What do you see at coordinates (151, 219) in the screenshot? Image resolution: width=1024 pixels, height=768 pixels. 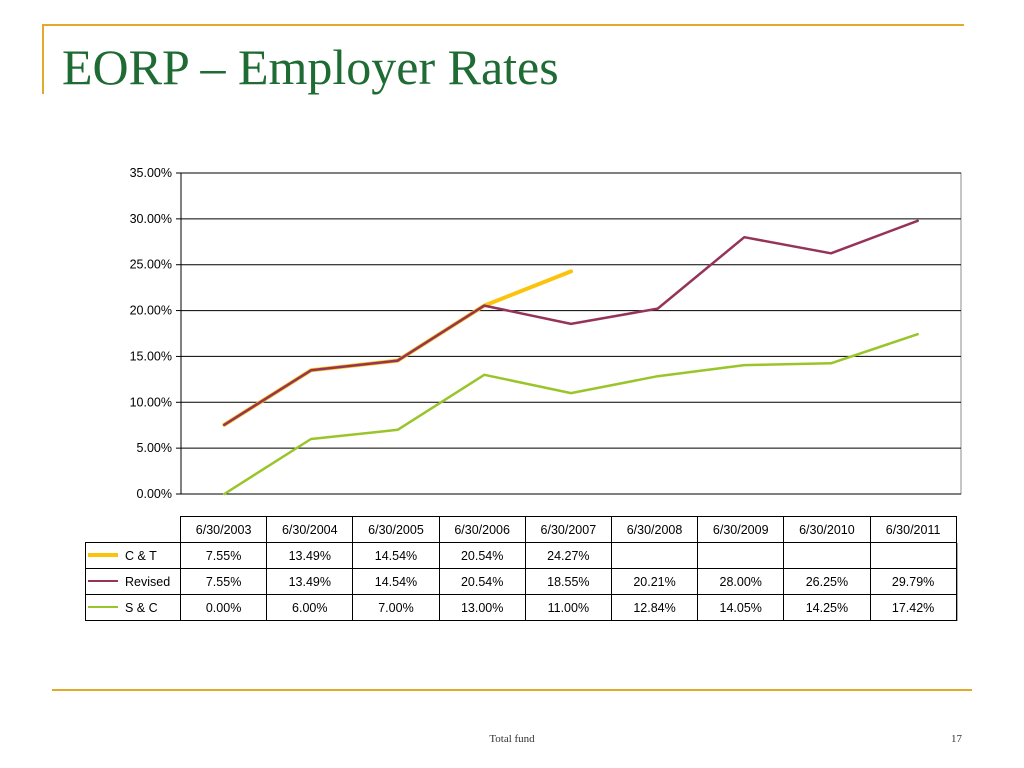 I see `y-tick-label: 30.00%` at bounding box center [151, 219].